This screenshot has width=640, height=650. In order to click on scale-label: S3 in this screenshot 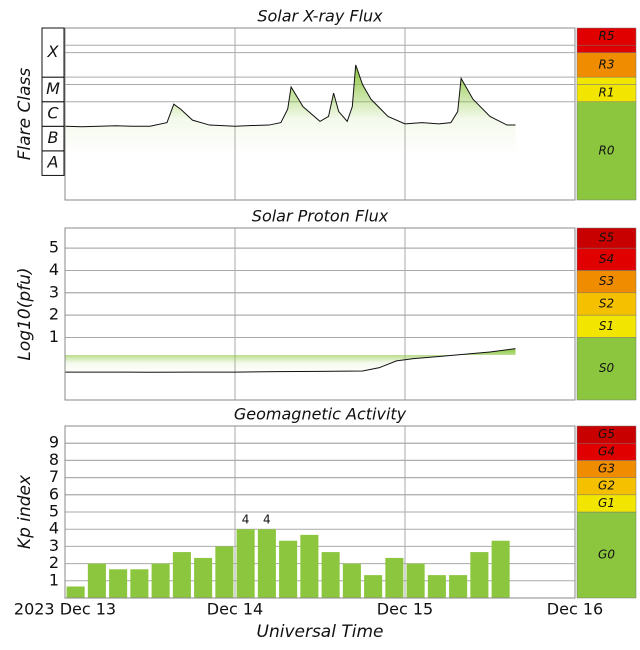, I will do `click(606, 281)`.